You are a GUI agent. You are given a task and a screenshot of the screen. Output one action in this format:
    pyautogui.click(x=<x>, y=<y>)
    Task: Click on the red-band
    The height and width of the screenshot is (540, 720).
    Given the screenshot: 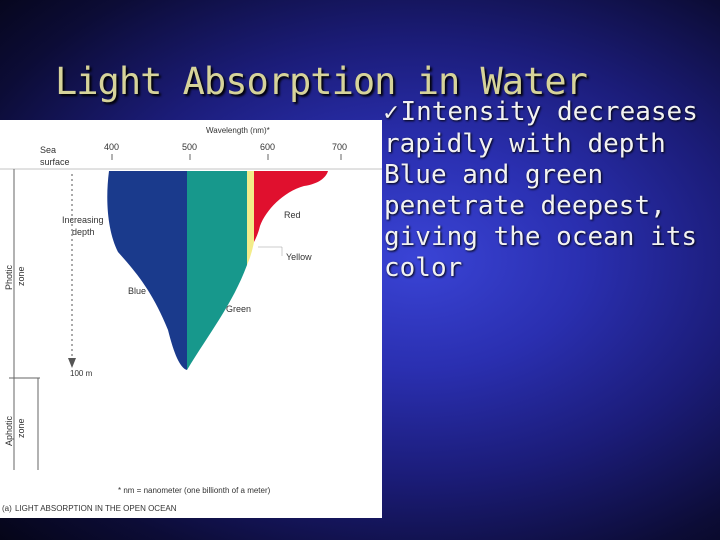 What is the action you would take?
    pyautogui.click(x=291, y=206)
    